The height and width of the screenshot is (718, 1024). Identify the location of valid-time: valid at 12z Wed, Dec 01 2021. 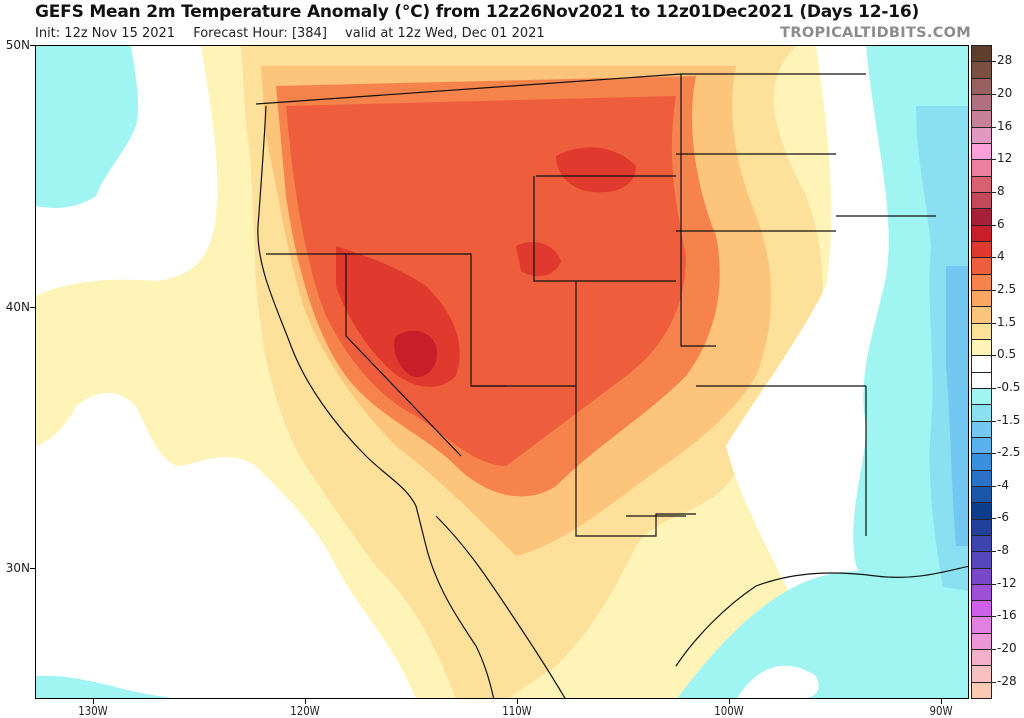
(445, 33).